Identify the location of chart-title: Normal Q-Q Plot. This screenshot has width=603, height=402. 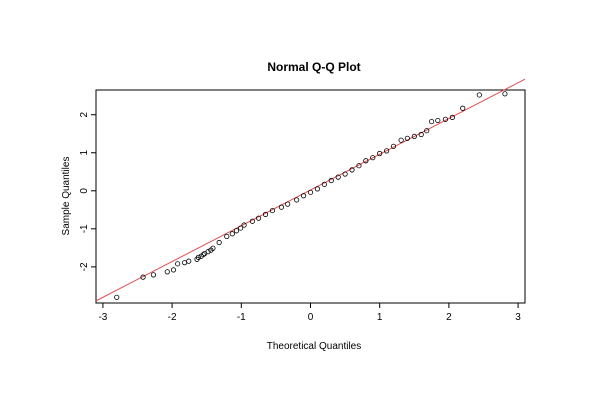
(313, 67).